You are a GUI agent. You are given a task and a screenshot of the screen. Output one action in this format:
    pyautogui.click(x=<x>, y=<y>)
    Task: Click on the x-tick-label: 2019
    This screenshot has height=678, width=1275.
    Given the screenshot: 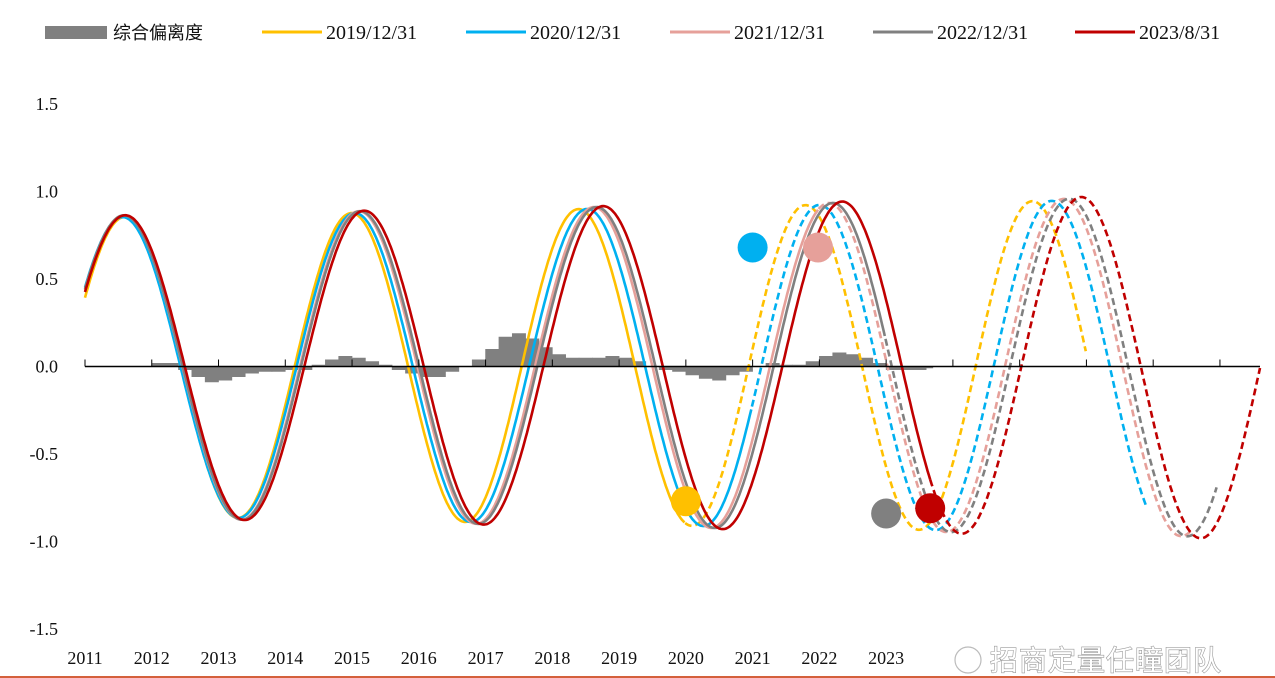 What is the action you would take?
    pyautogui.click(x=619, y=658)
    